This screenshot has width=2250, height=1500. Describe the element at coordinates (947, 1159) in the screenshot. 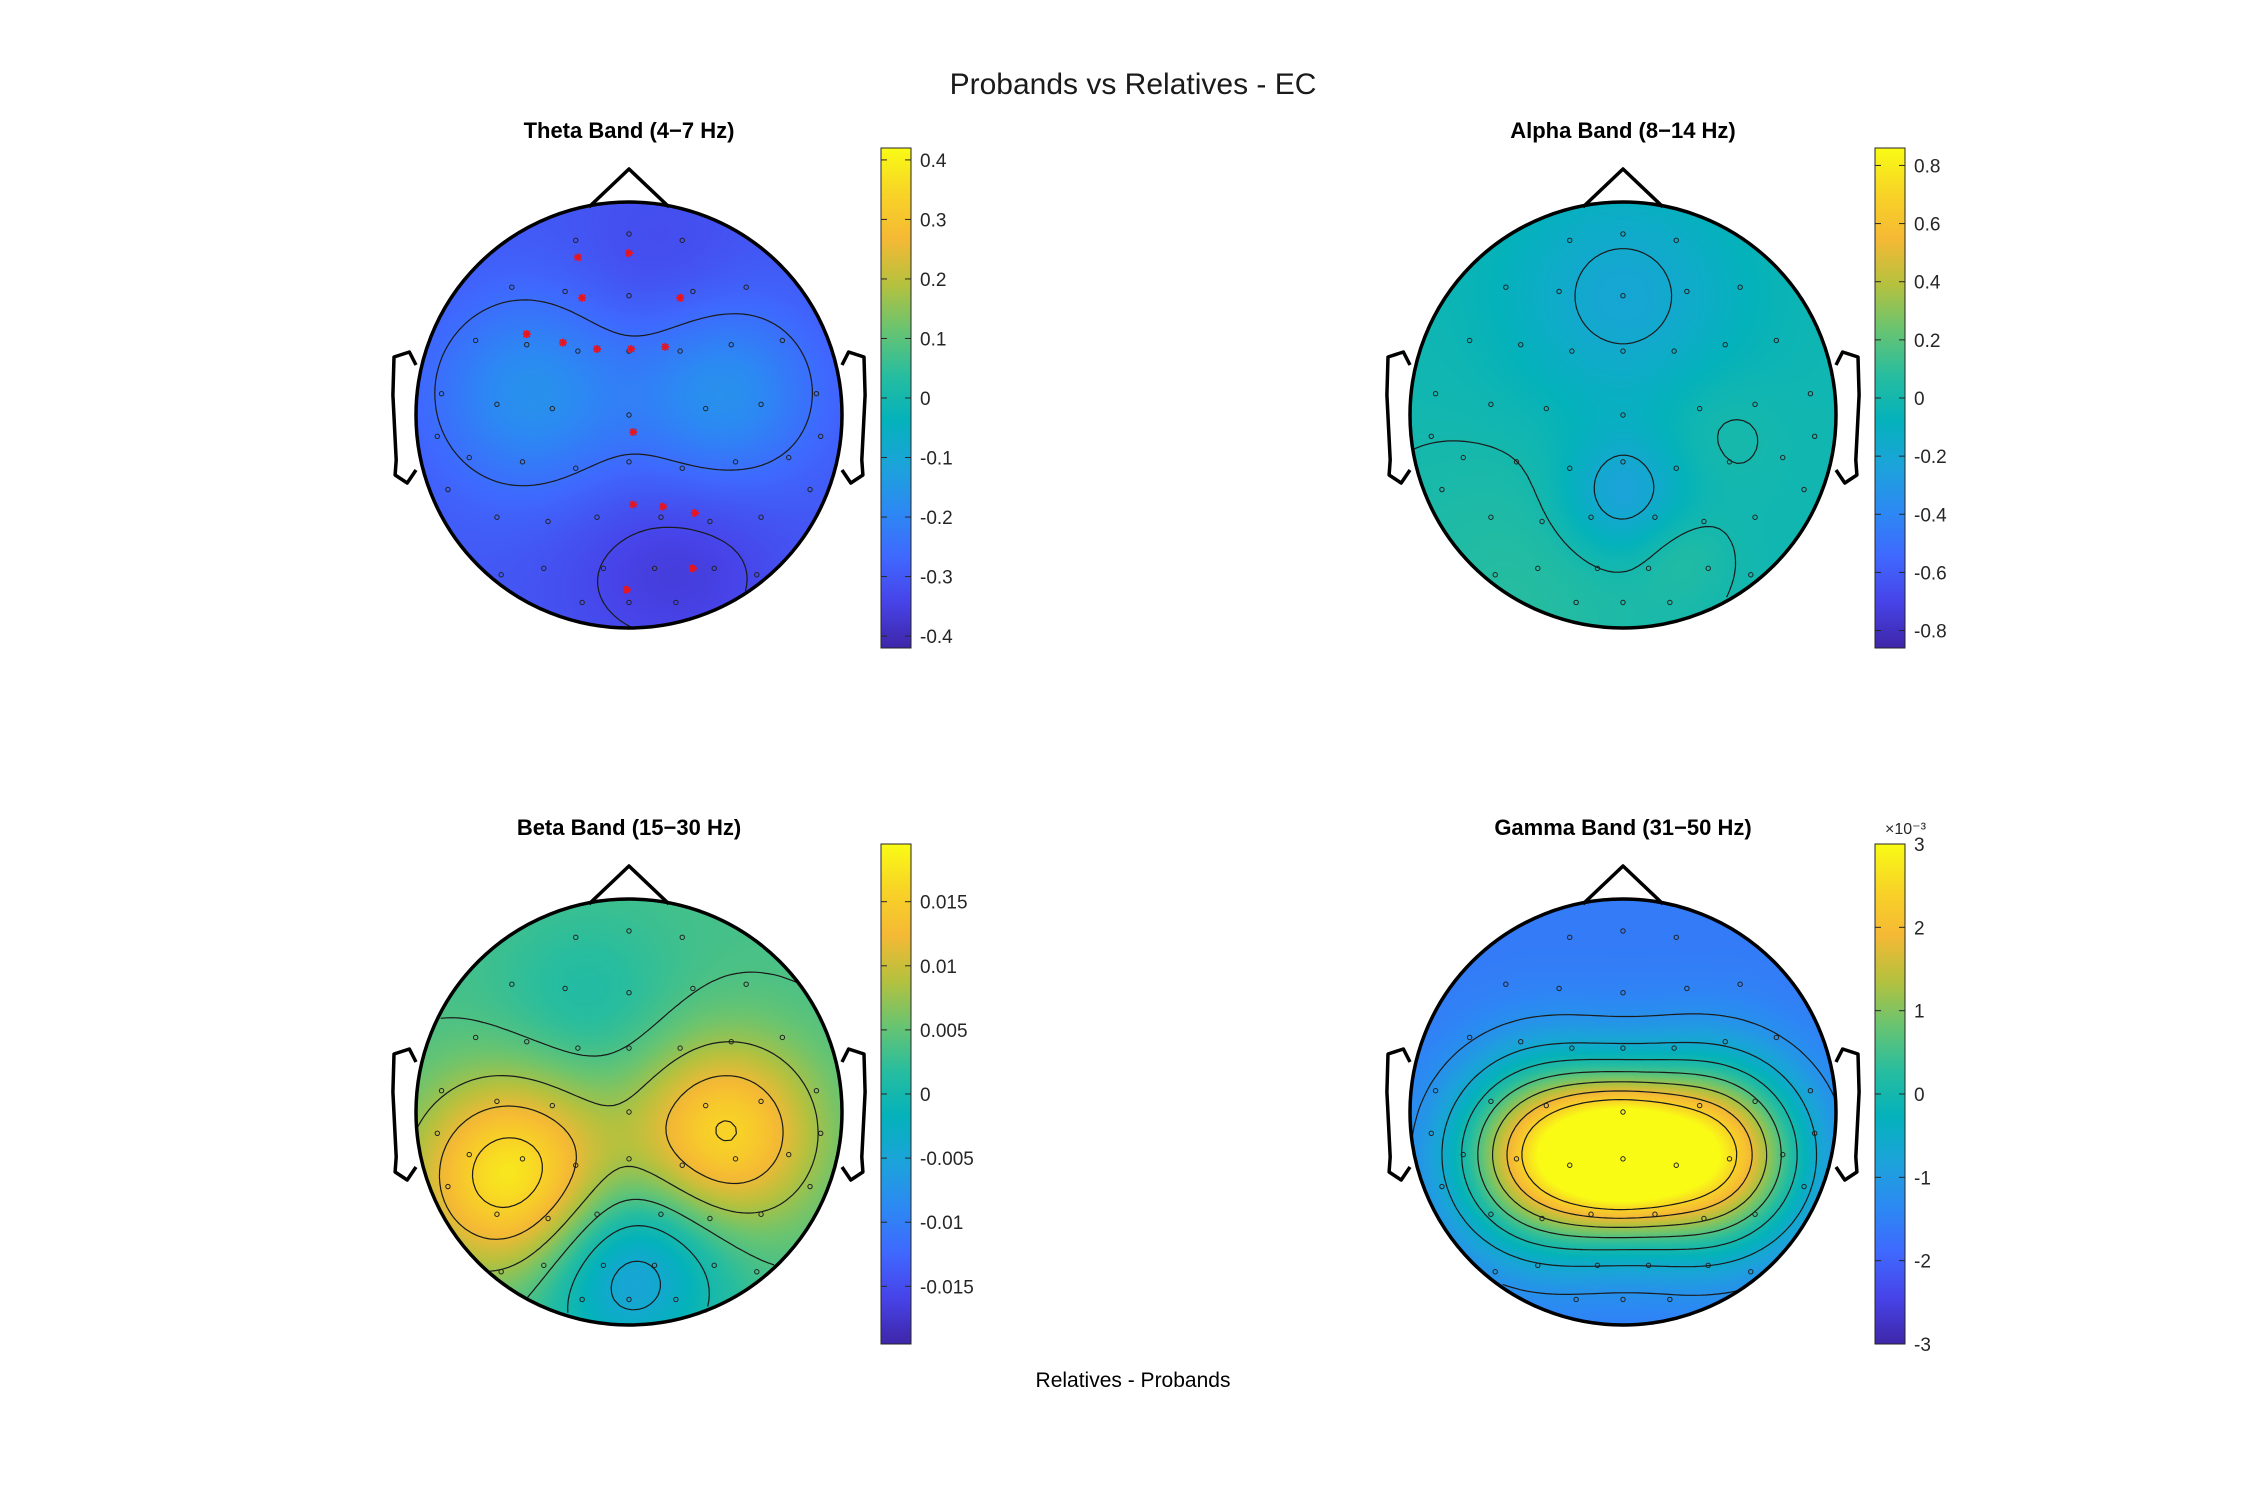

I see `colorbar-tick-label: -0.005` at that location.